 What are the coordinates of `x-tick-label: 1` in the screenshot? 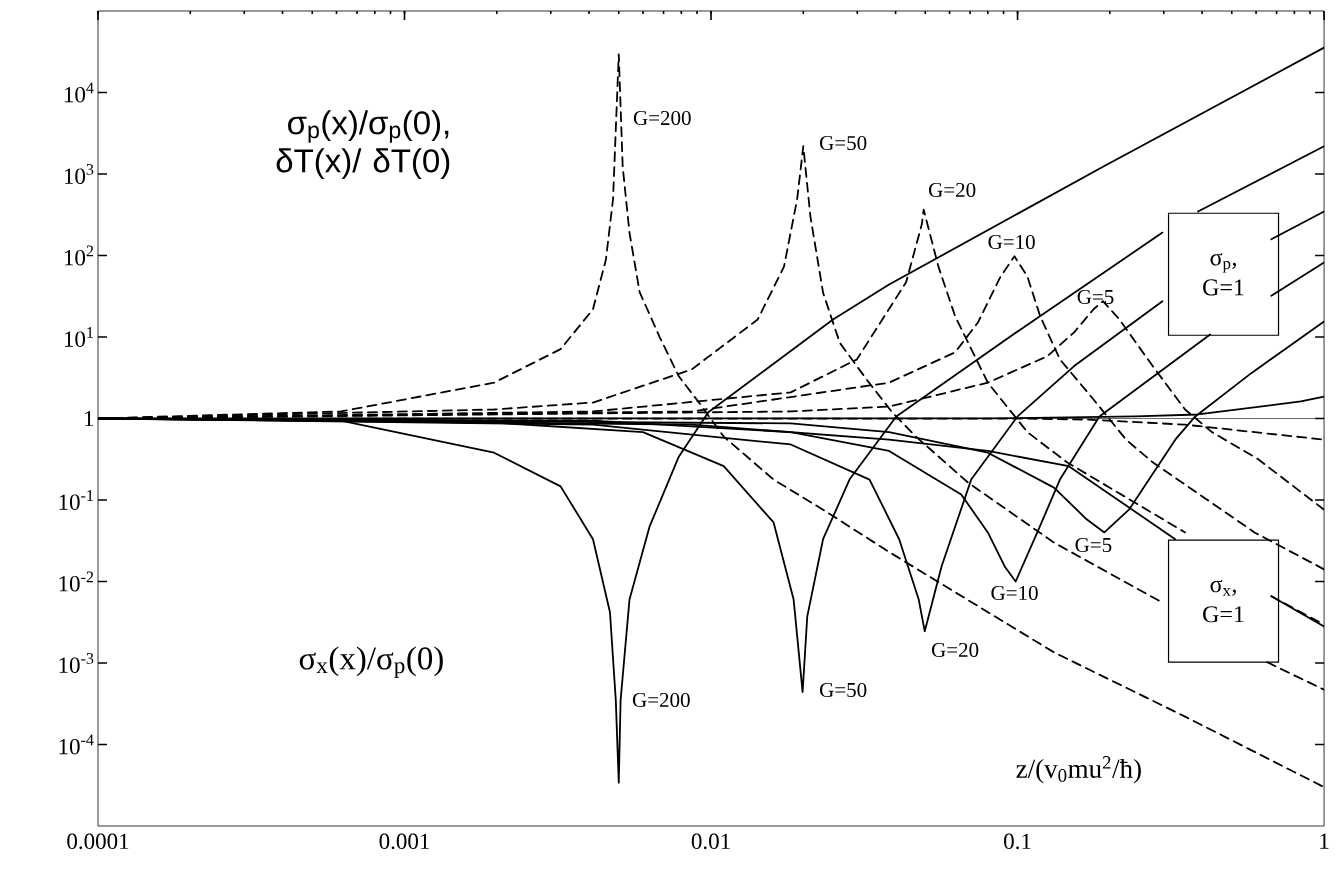 It's located at (1324, 841).